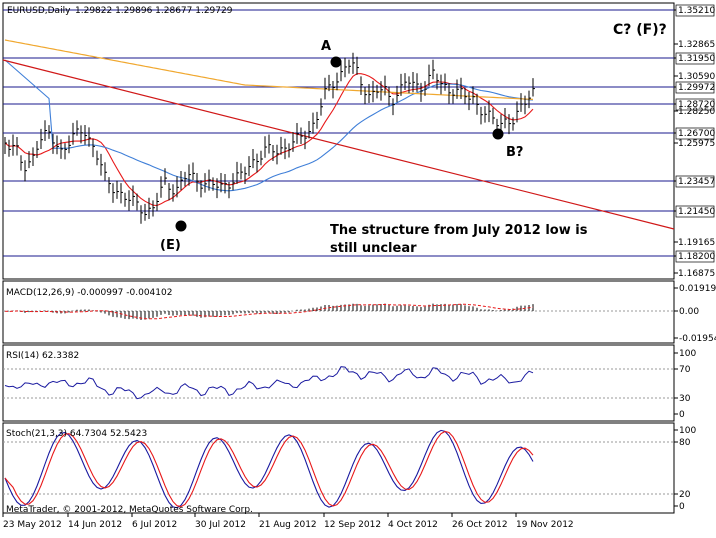  Describe the element at coordinates (689, 312) in the screenshot. I see `macd-label: 0.00` at that location.